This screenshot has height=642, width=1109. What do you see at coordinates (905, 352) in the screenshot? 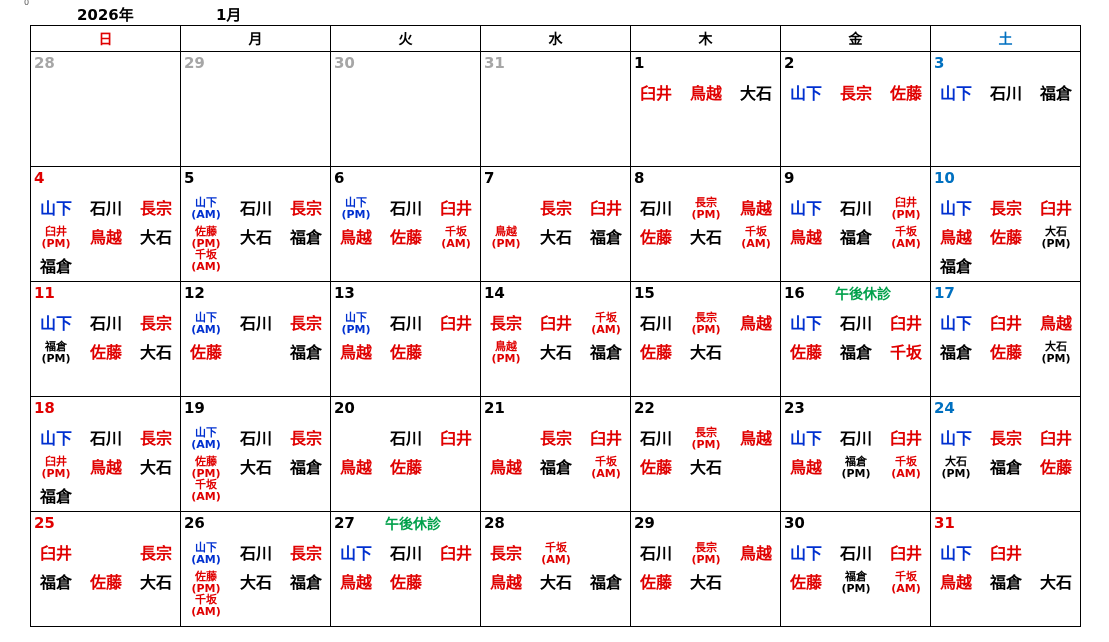
I see `staff-name-text: 千坂` at bounding box center [905, 352].